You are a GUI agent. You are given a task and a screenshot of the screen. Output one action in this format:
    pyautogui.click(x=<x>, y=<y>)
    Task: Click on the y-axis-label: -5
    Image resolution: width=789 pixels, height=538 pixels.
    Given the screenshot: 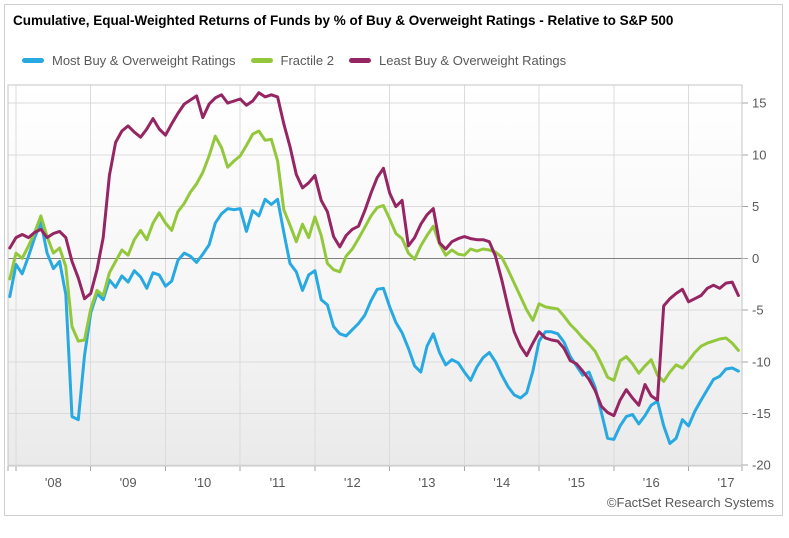 What is the action you would take?
    pyautogui.click(x=758, y=310)
    